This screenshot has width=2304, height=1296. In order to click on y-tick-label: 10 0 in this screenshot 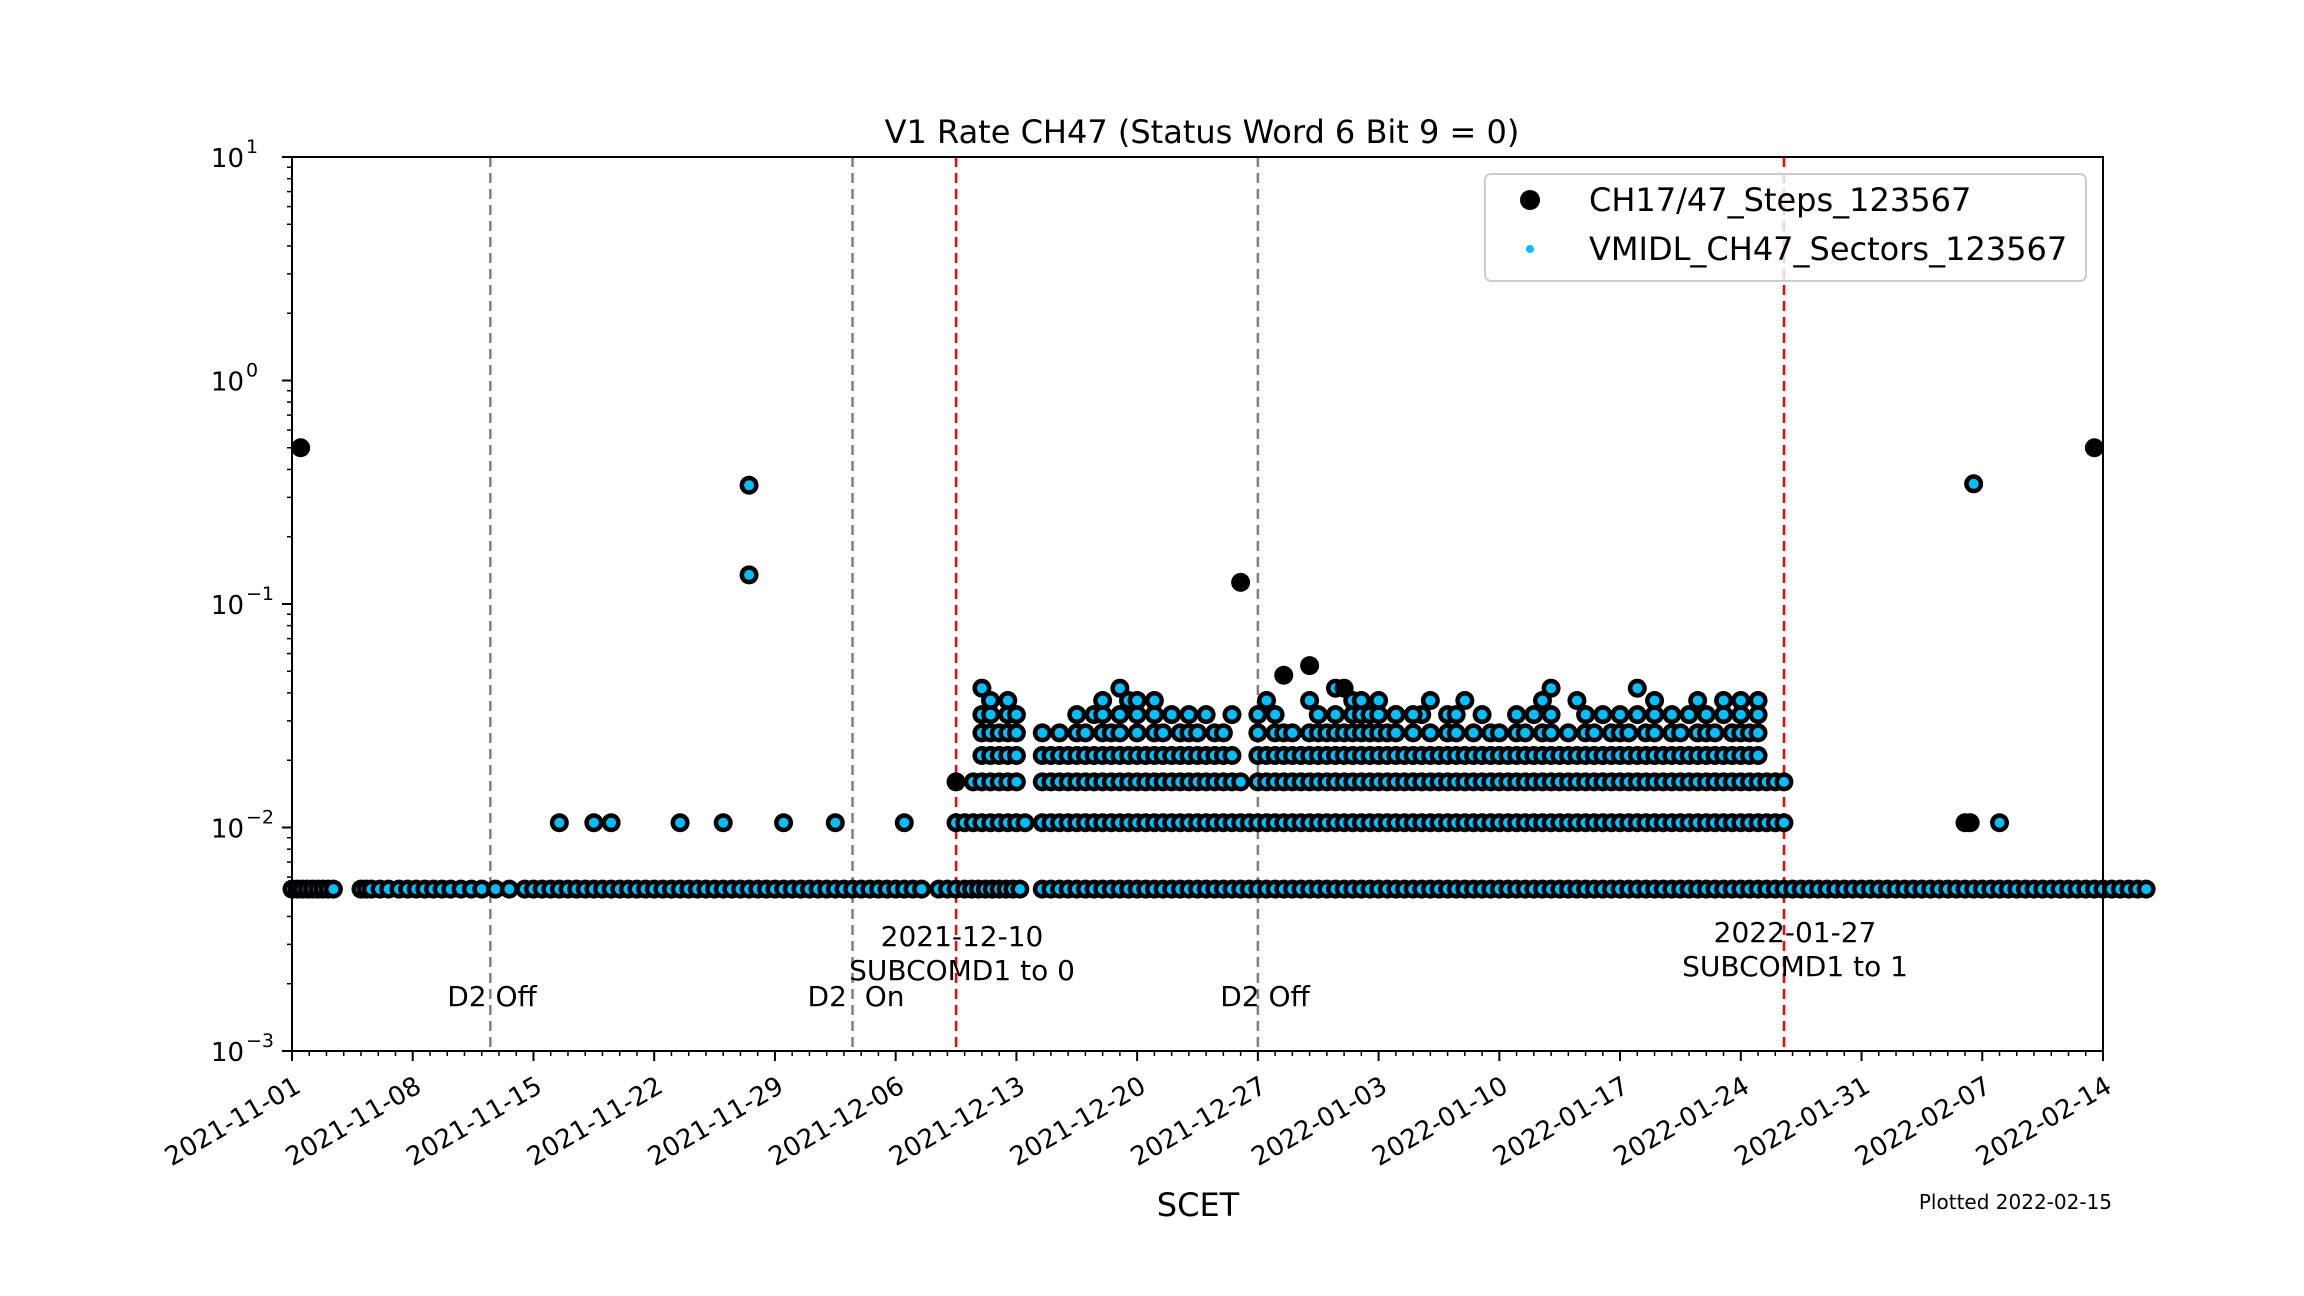, I will do `click(234, 379)`.